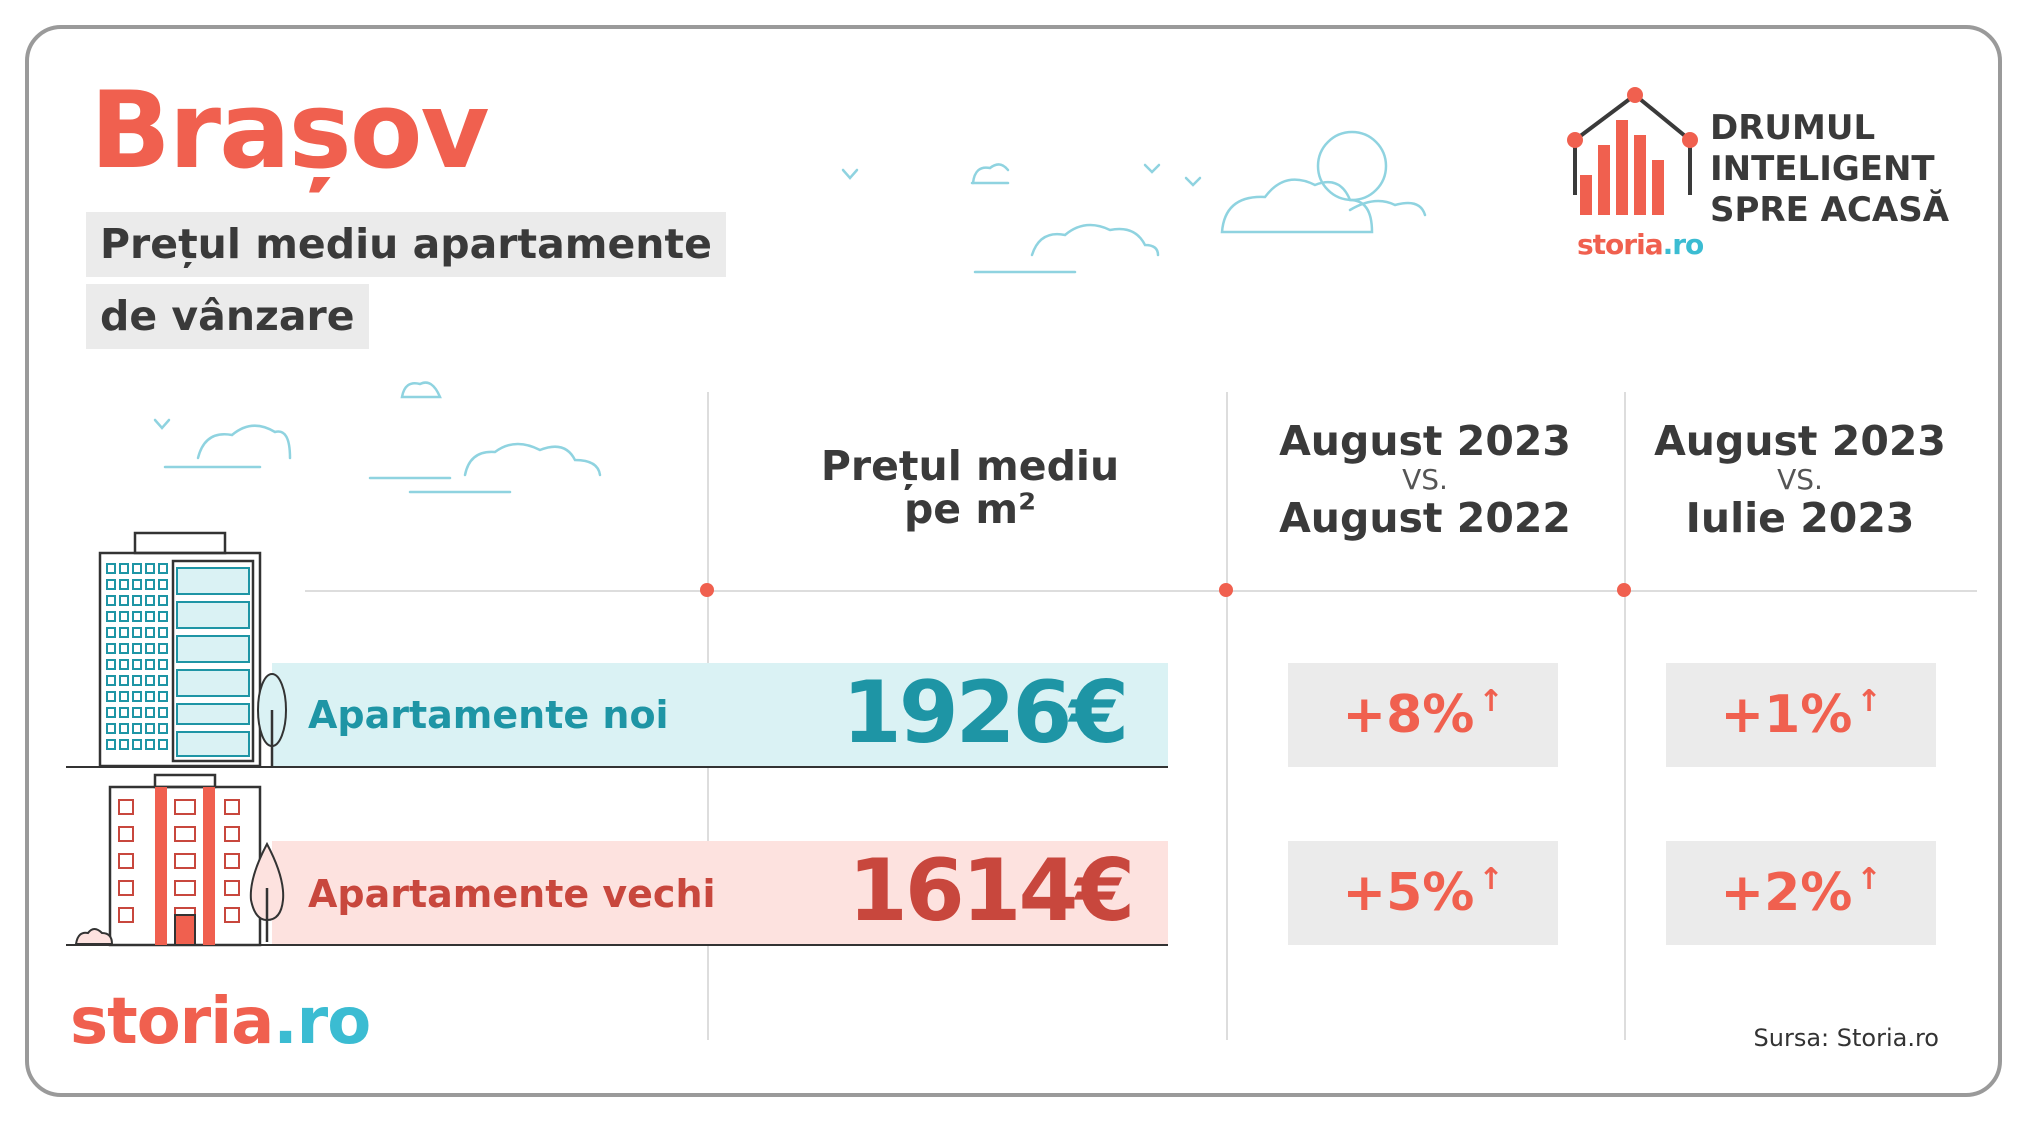 Image resolution: width=2027 pixels, height=1122 pixels. Describe the element at coordinates (1786, 715) in the screenshot. I see `mom-change-new-value: +1%` at that location.